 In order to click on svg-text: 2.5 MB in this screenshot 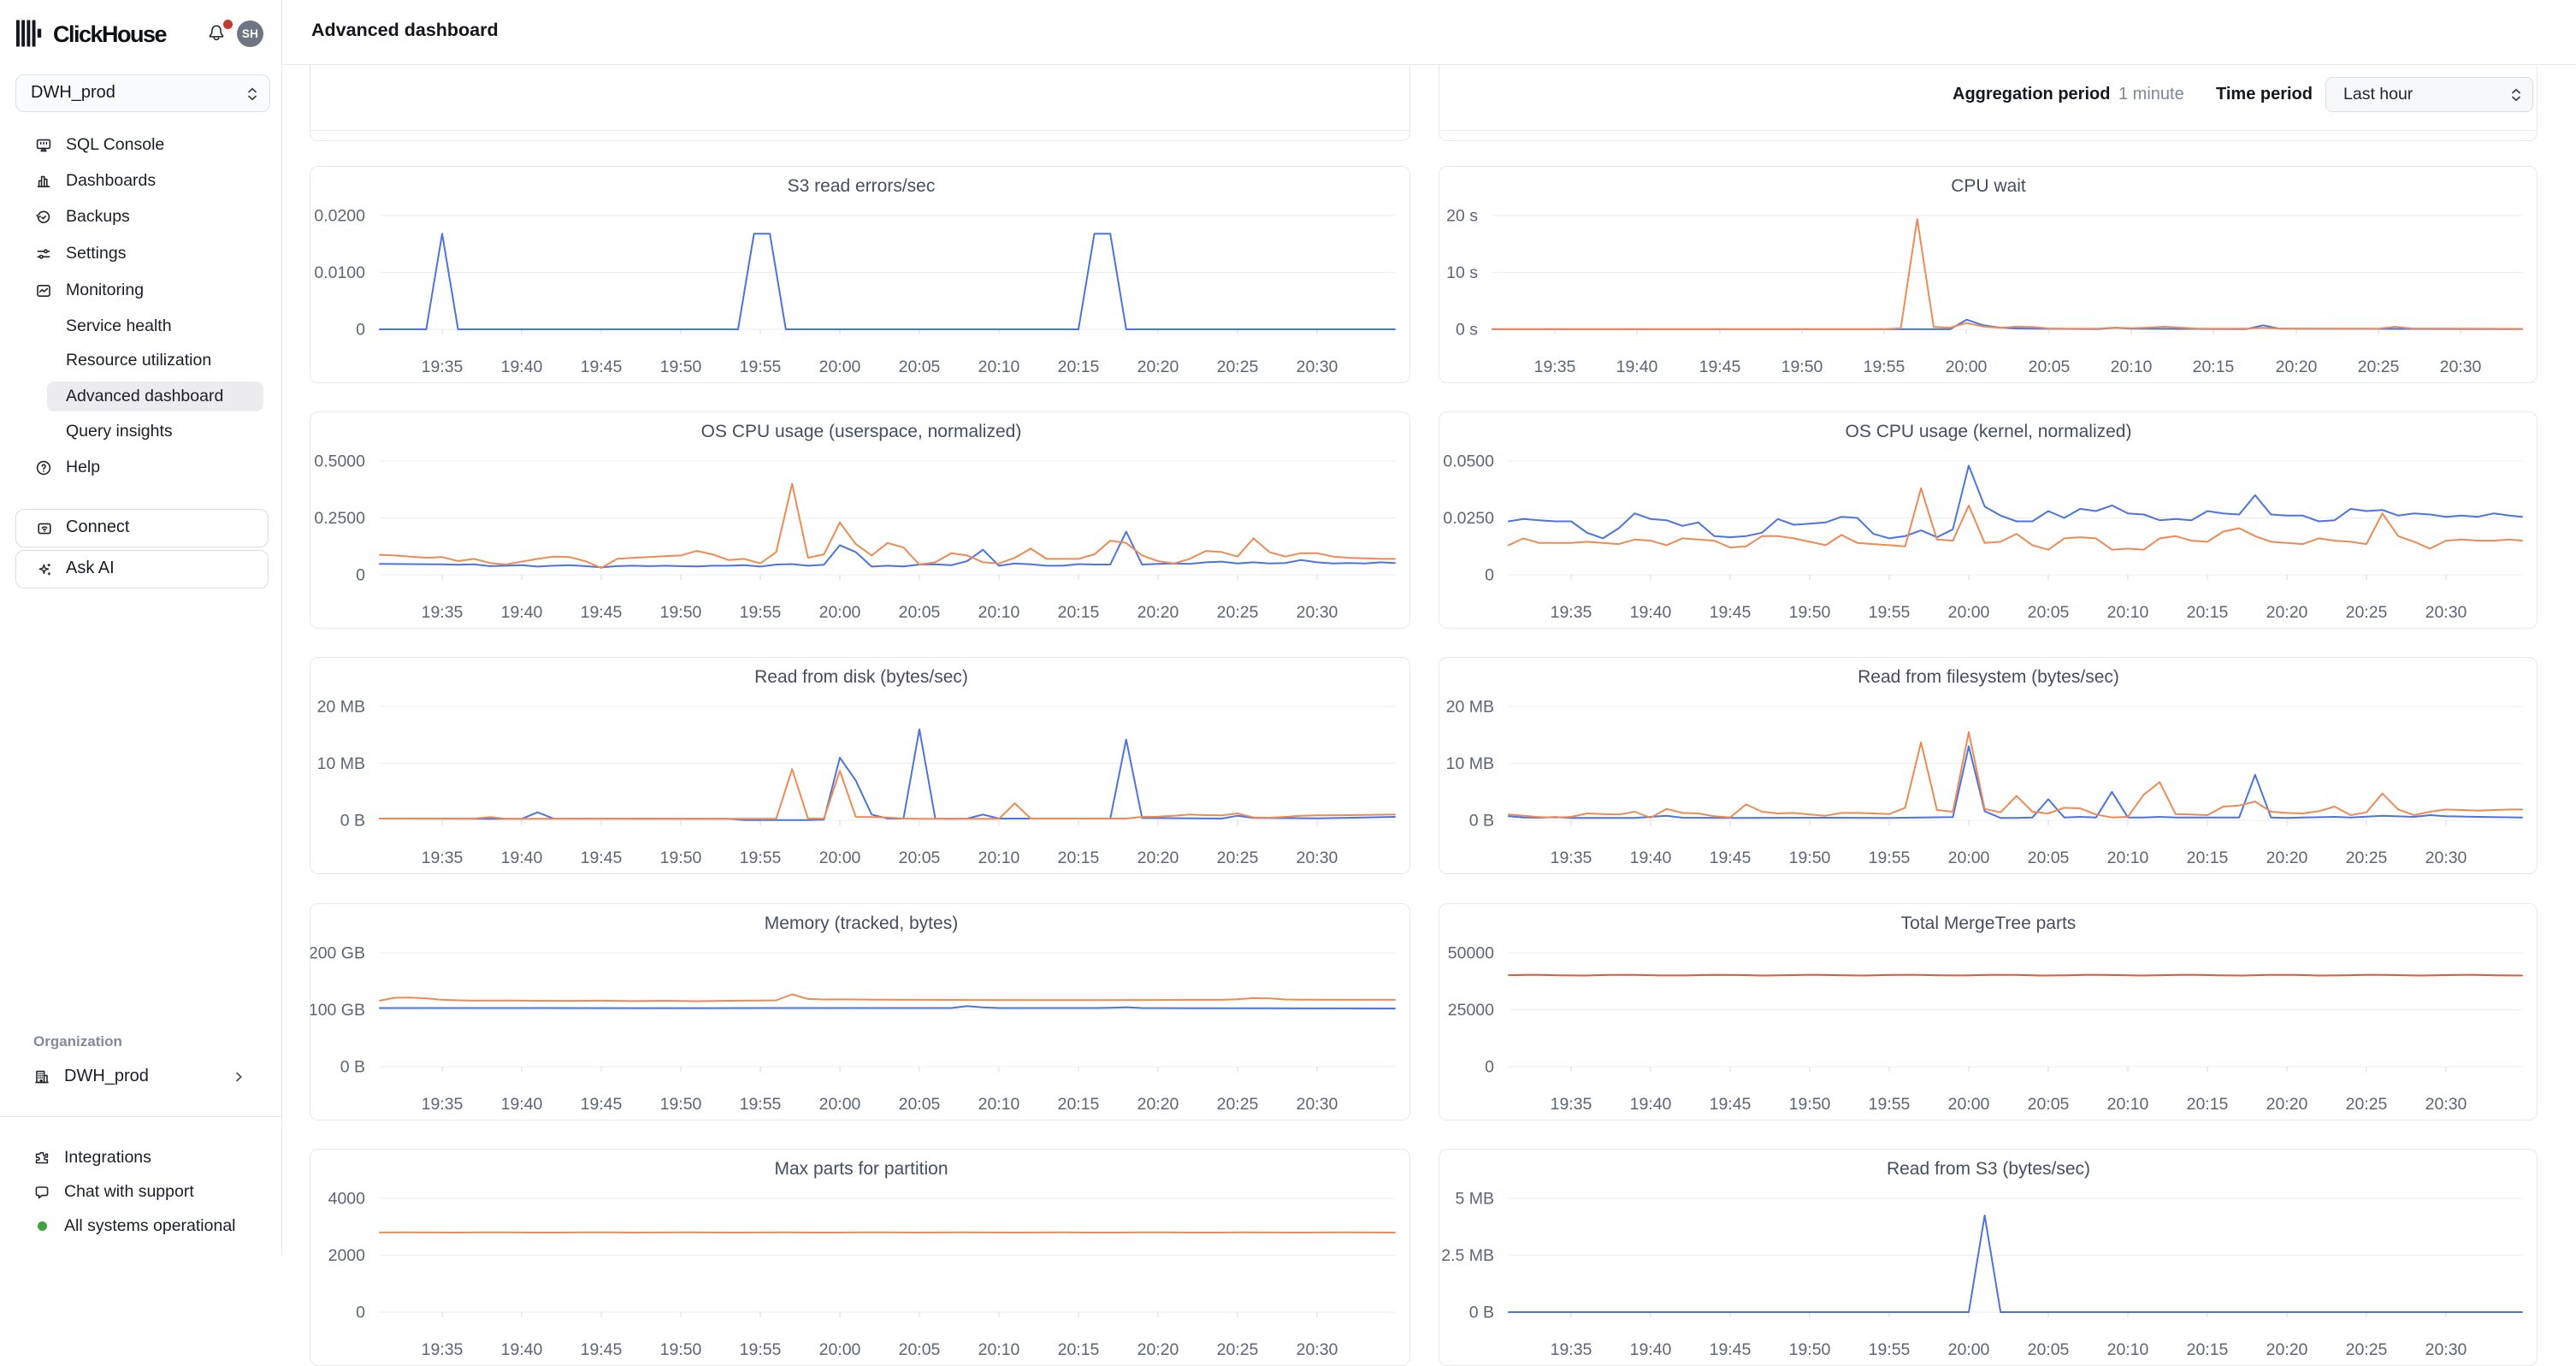, I will do `click(1467, 1255)`.